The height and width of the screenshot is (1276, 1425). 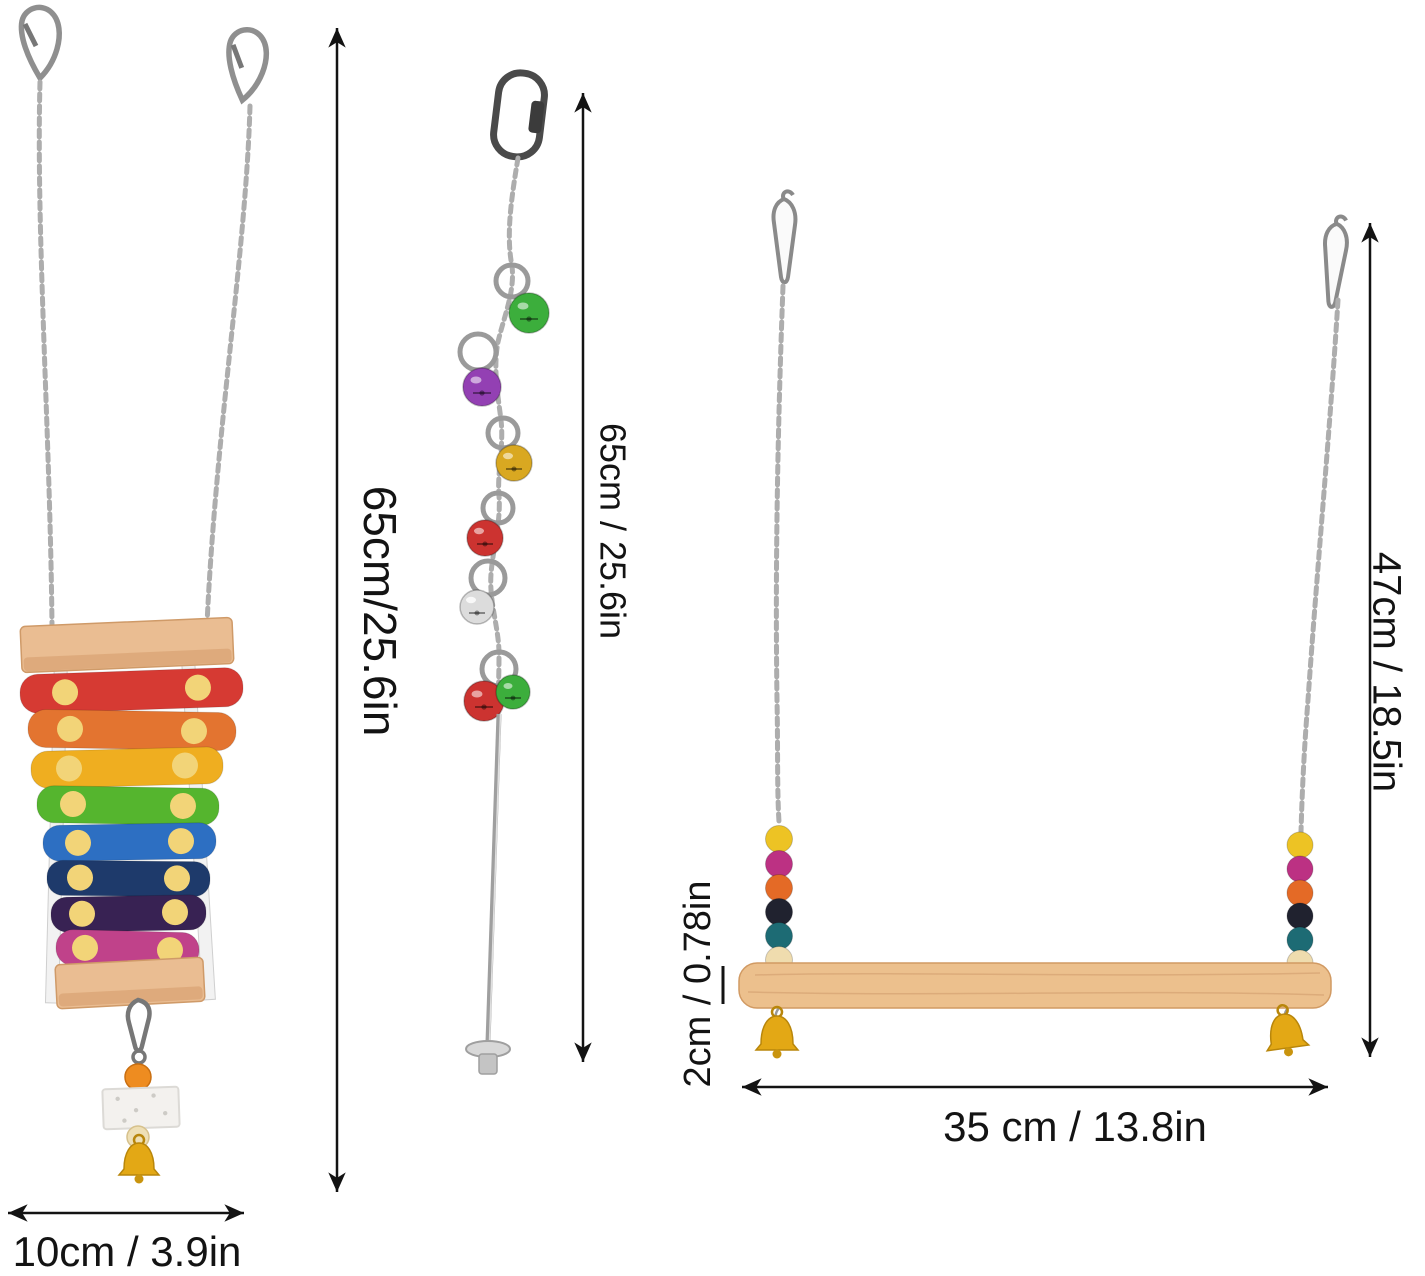 I want to click on dimension-label-xylophone-width: 10cm / 3.9in, so click(x=127, y=1251).